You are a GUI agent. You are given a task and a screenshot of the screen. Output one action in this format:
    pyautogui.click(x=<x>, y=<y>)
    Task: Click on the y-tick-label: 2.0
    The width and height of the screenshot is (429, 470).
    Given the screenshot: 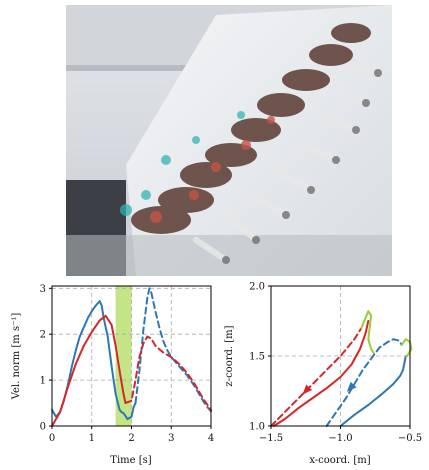 What is the action you would take?
    pyautogui.click(x=257, y=287)
    